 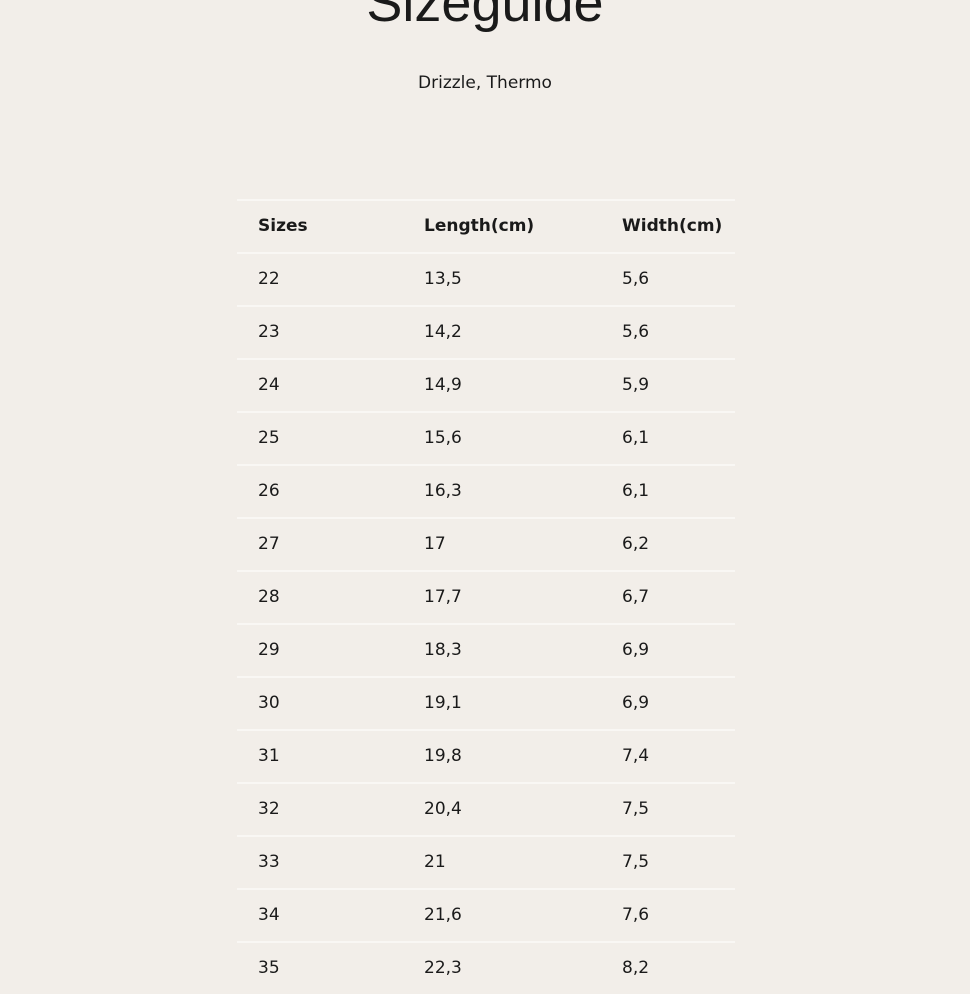 I want to click on table-row: 35 22,3 8,2, so click(x=486, y=967).